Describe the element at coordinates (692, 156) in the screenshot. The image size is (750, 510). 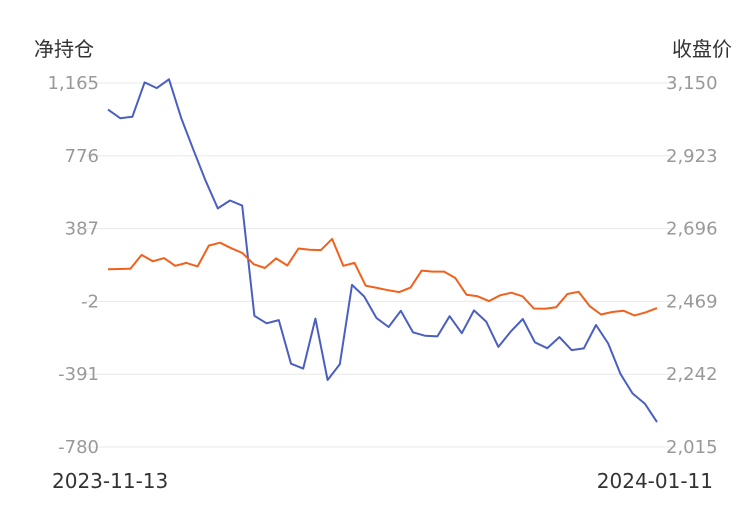
I see `right-tick-label: 2,923` at that location.